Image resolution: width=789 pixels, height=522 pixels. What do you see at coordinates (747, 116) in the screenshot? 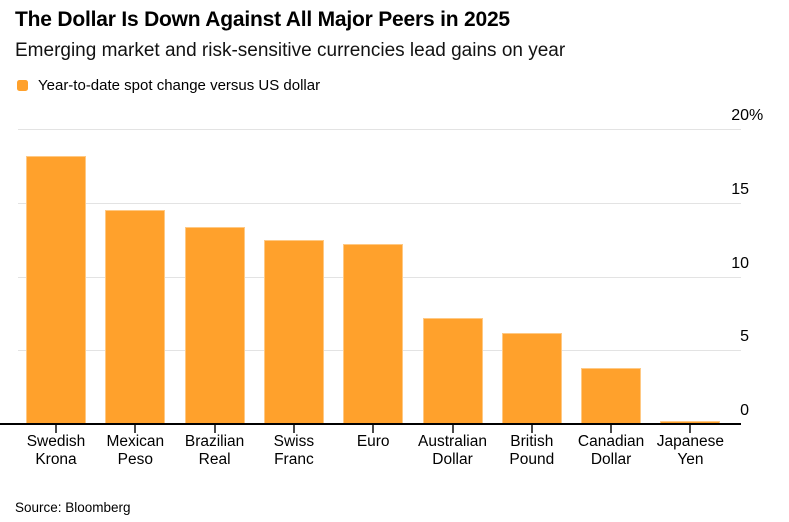
I see `y-axis-label-20: 20%` at bounding box center [747, 116].